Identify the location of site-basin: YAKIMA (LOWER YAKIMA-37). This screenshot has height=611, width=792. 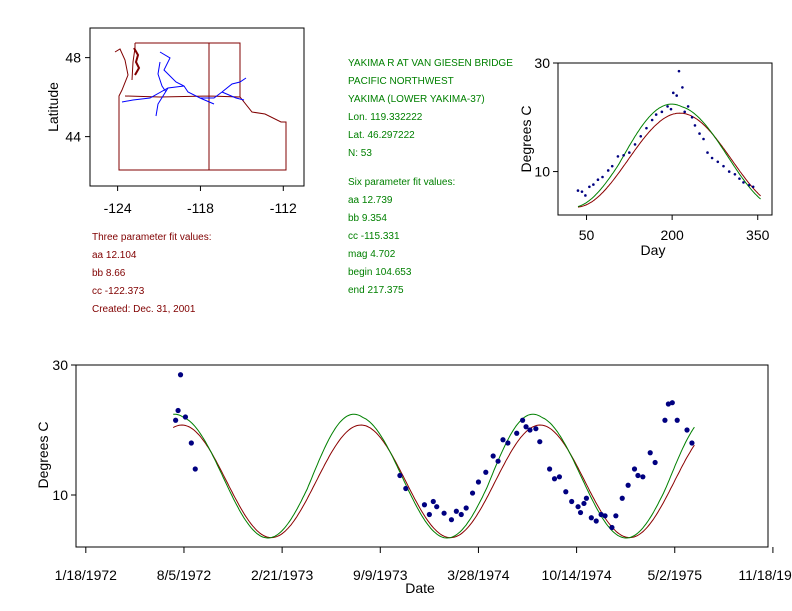
(416, 99).